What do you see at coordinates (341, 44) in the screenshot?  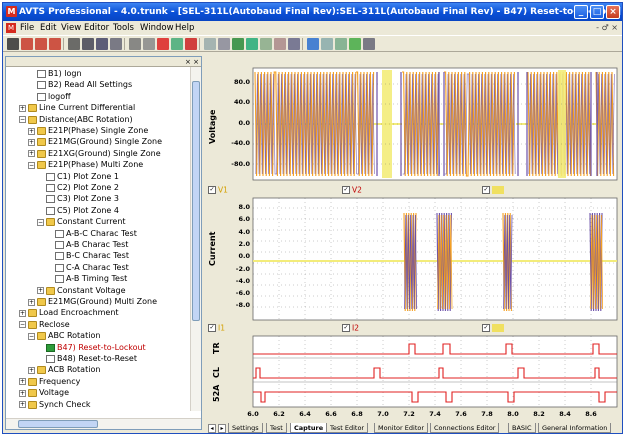 I see `settings-icon` at bounding box center [341, 44].